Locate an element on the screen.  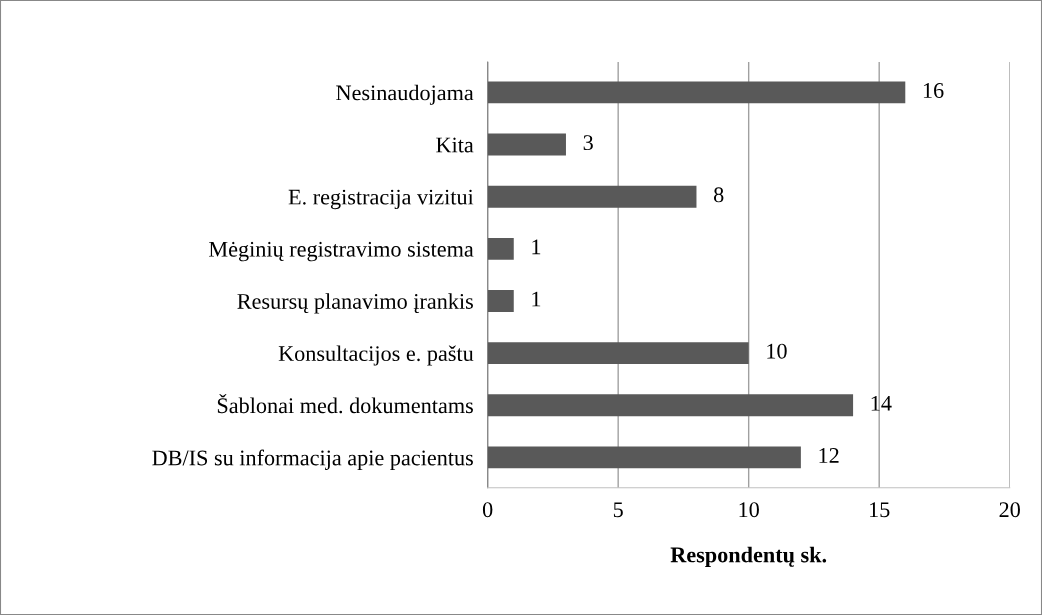
x-tick-label: 5 is located at coordinates (618, 510).